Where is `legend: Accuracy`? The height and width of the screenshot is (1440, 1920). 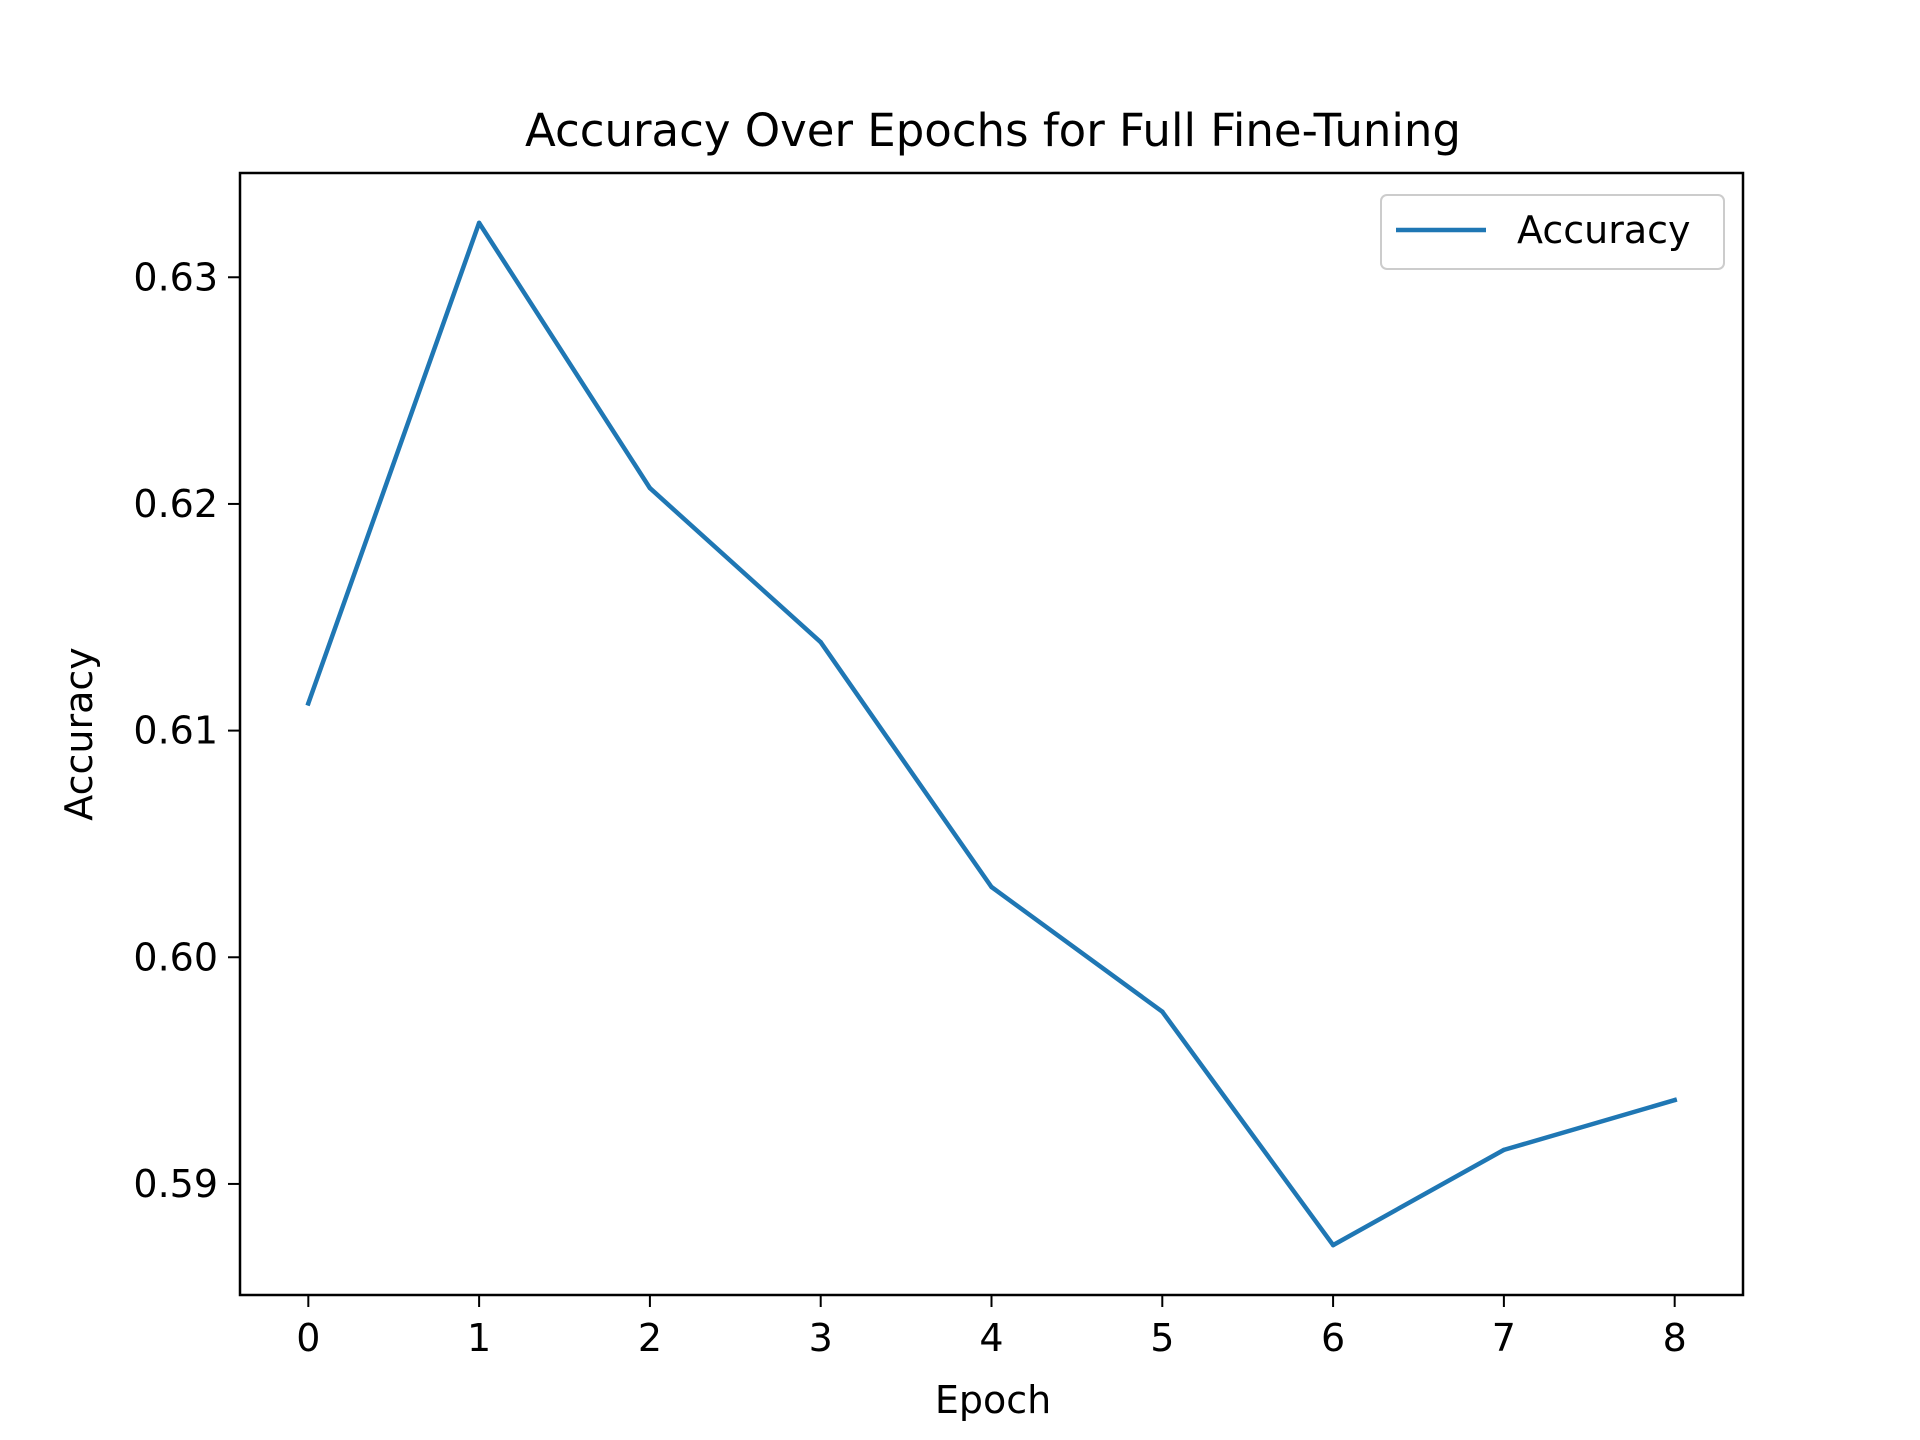
legend: Accuracy is located at coordinates (1552, 232).